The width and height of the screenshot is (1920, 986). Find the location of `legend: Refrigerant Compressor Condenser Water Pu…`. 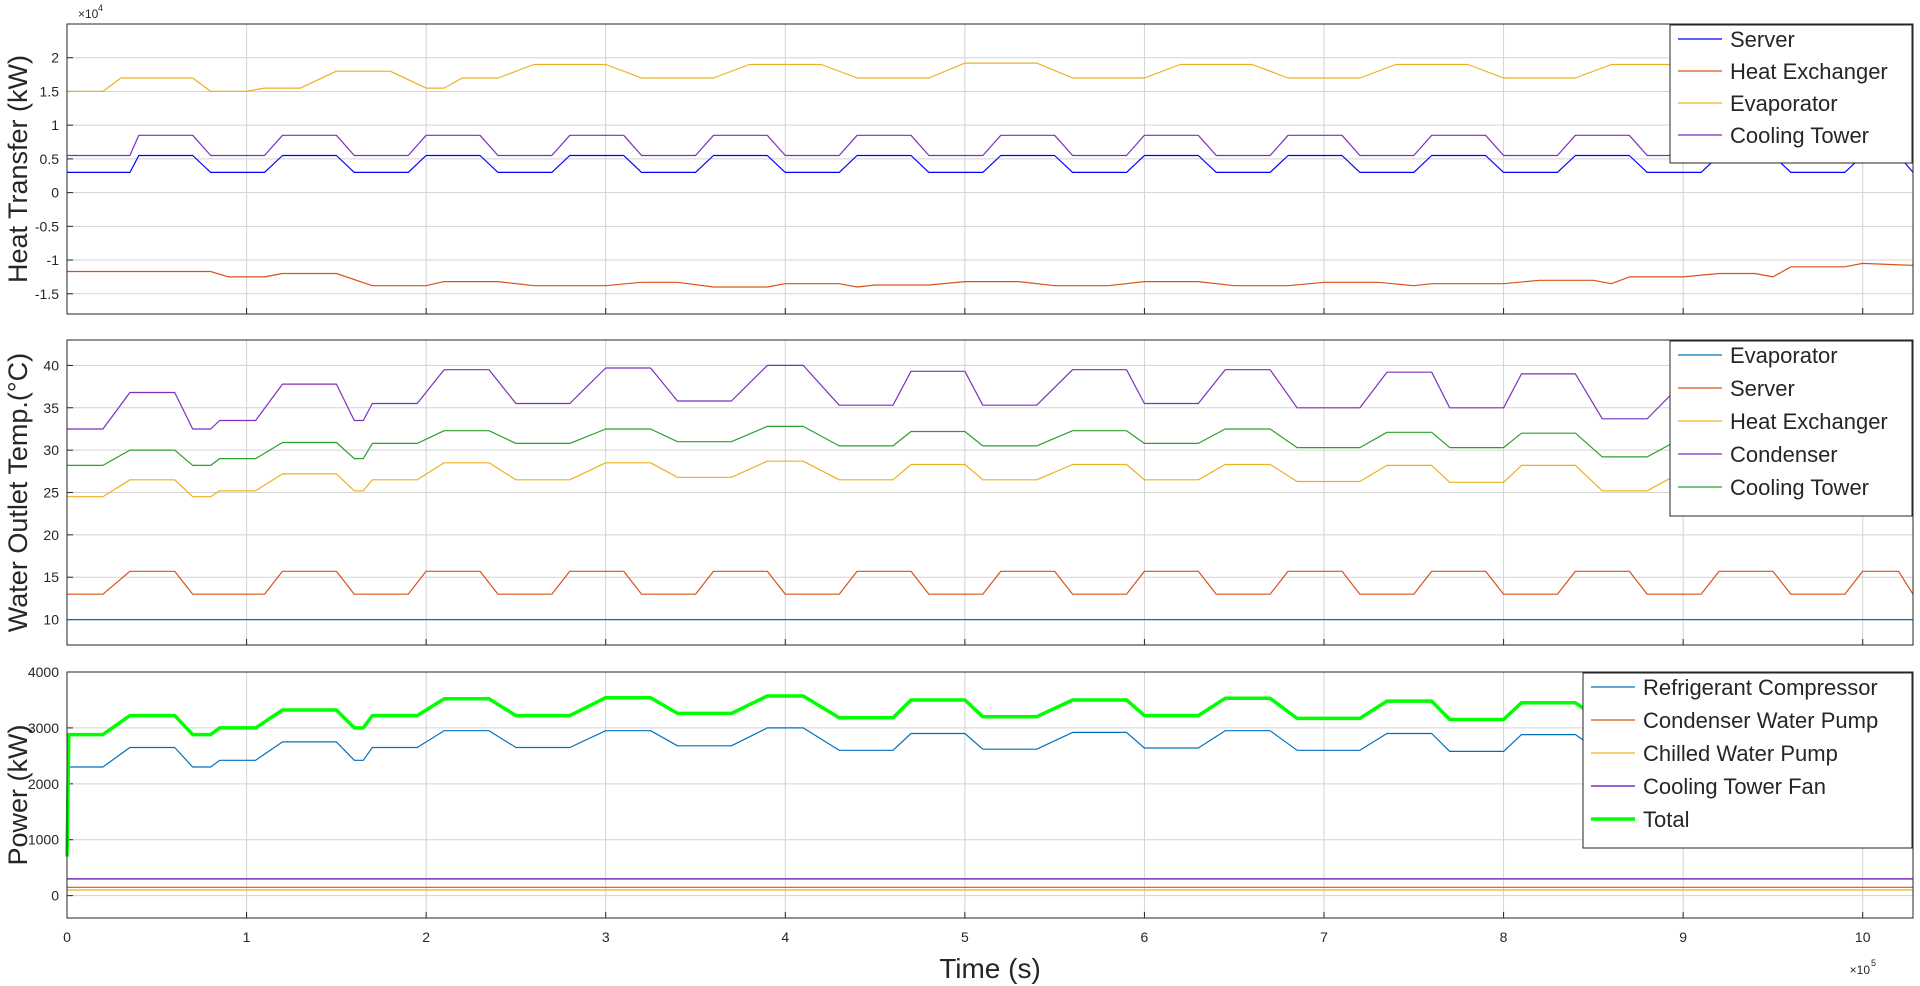

legend: Refrigerant Compressor Condenser Water Pu… is located at coordinates (1747, 760).